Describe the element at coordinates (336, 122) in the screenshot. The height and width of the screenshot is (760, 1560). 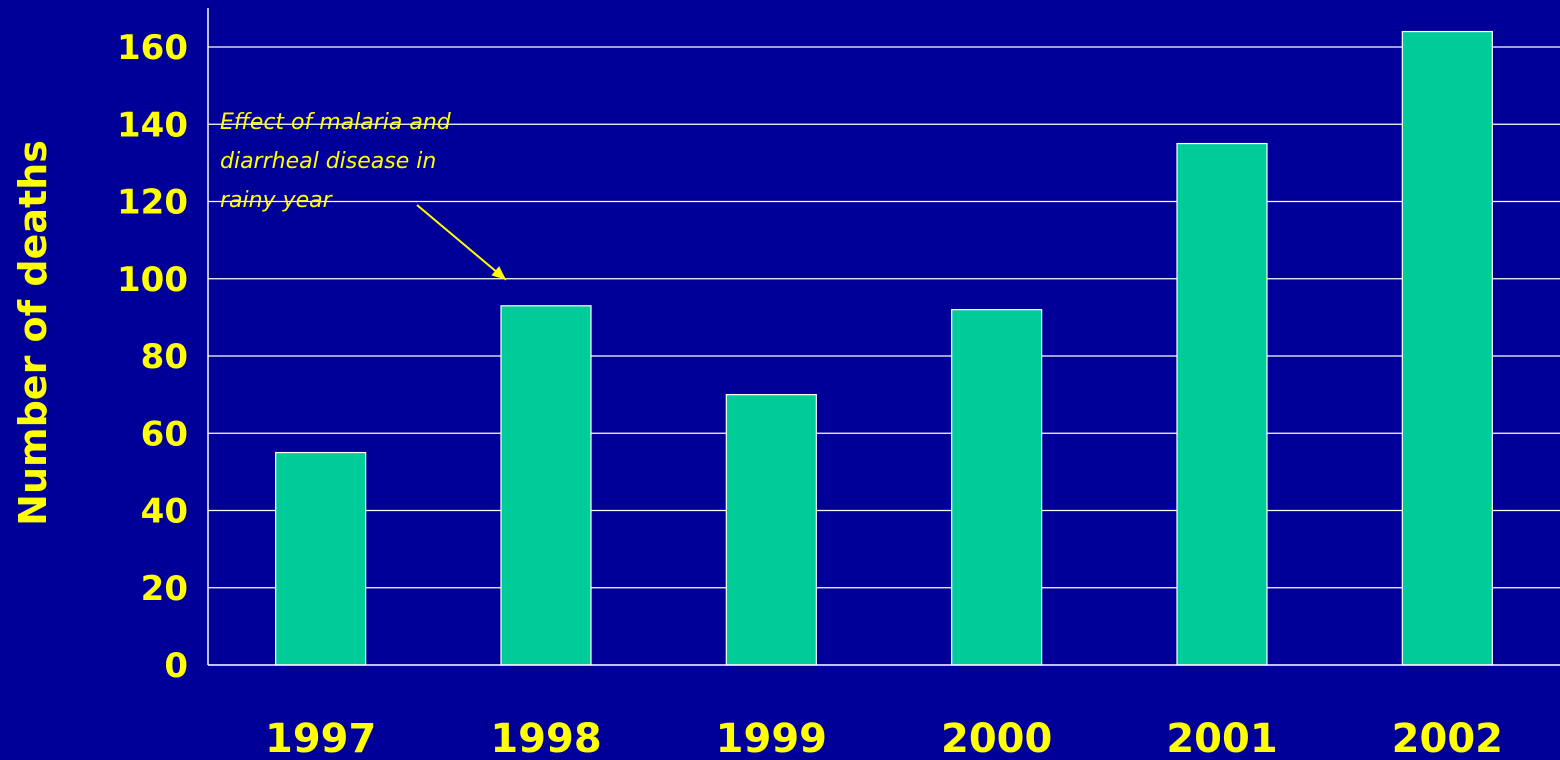
I see `annotation-line-1: Effect of malaria and` at that location.